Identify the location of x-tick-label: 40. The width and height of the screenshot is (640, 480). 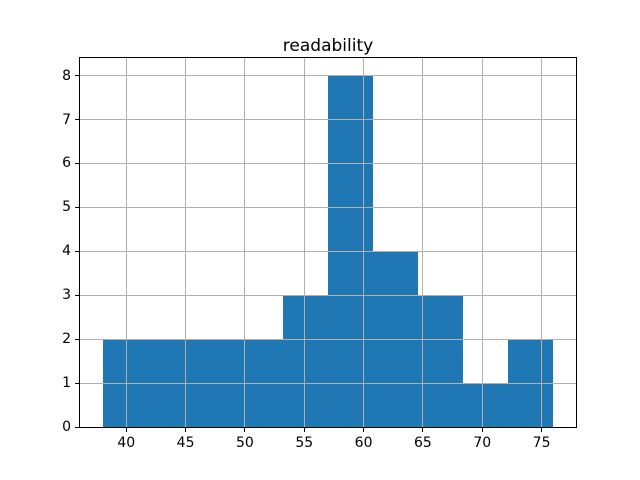
(126, 443).